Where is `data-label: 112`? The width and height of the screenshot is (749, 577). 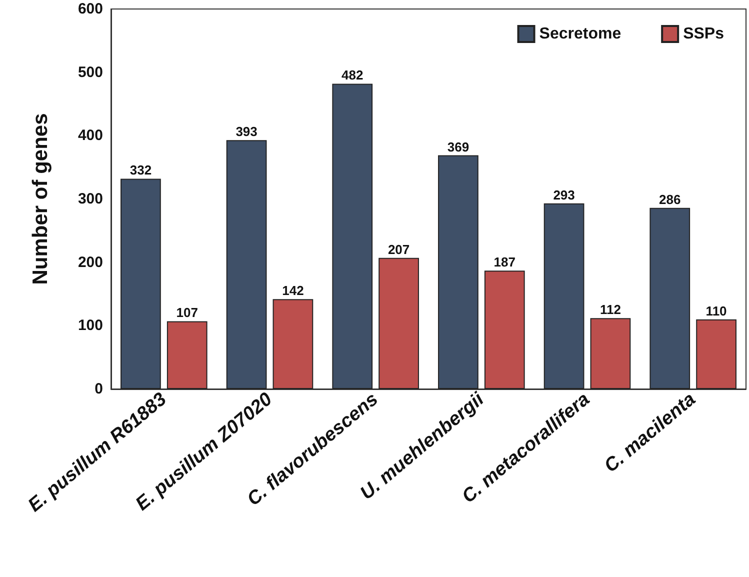 data-label: 112 is located at coordinates (610, 310).